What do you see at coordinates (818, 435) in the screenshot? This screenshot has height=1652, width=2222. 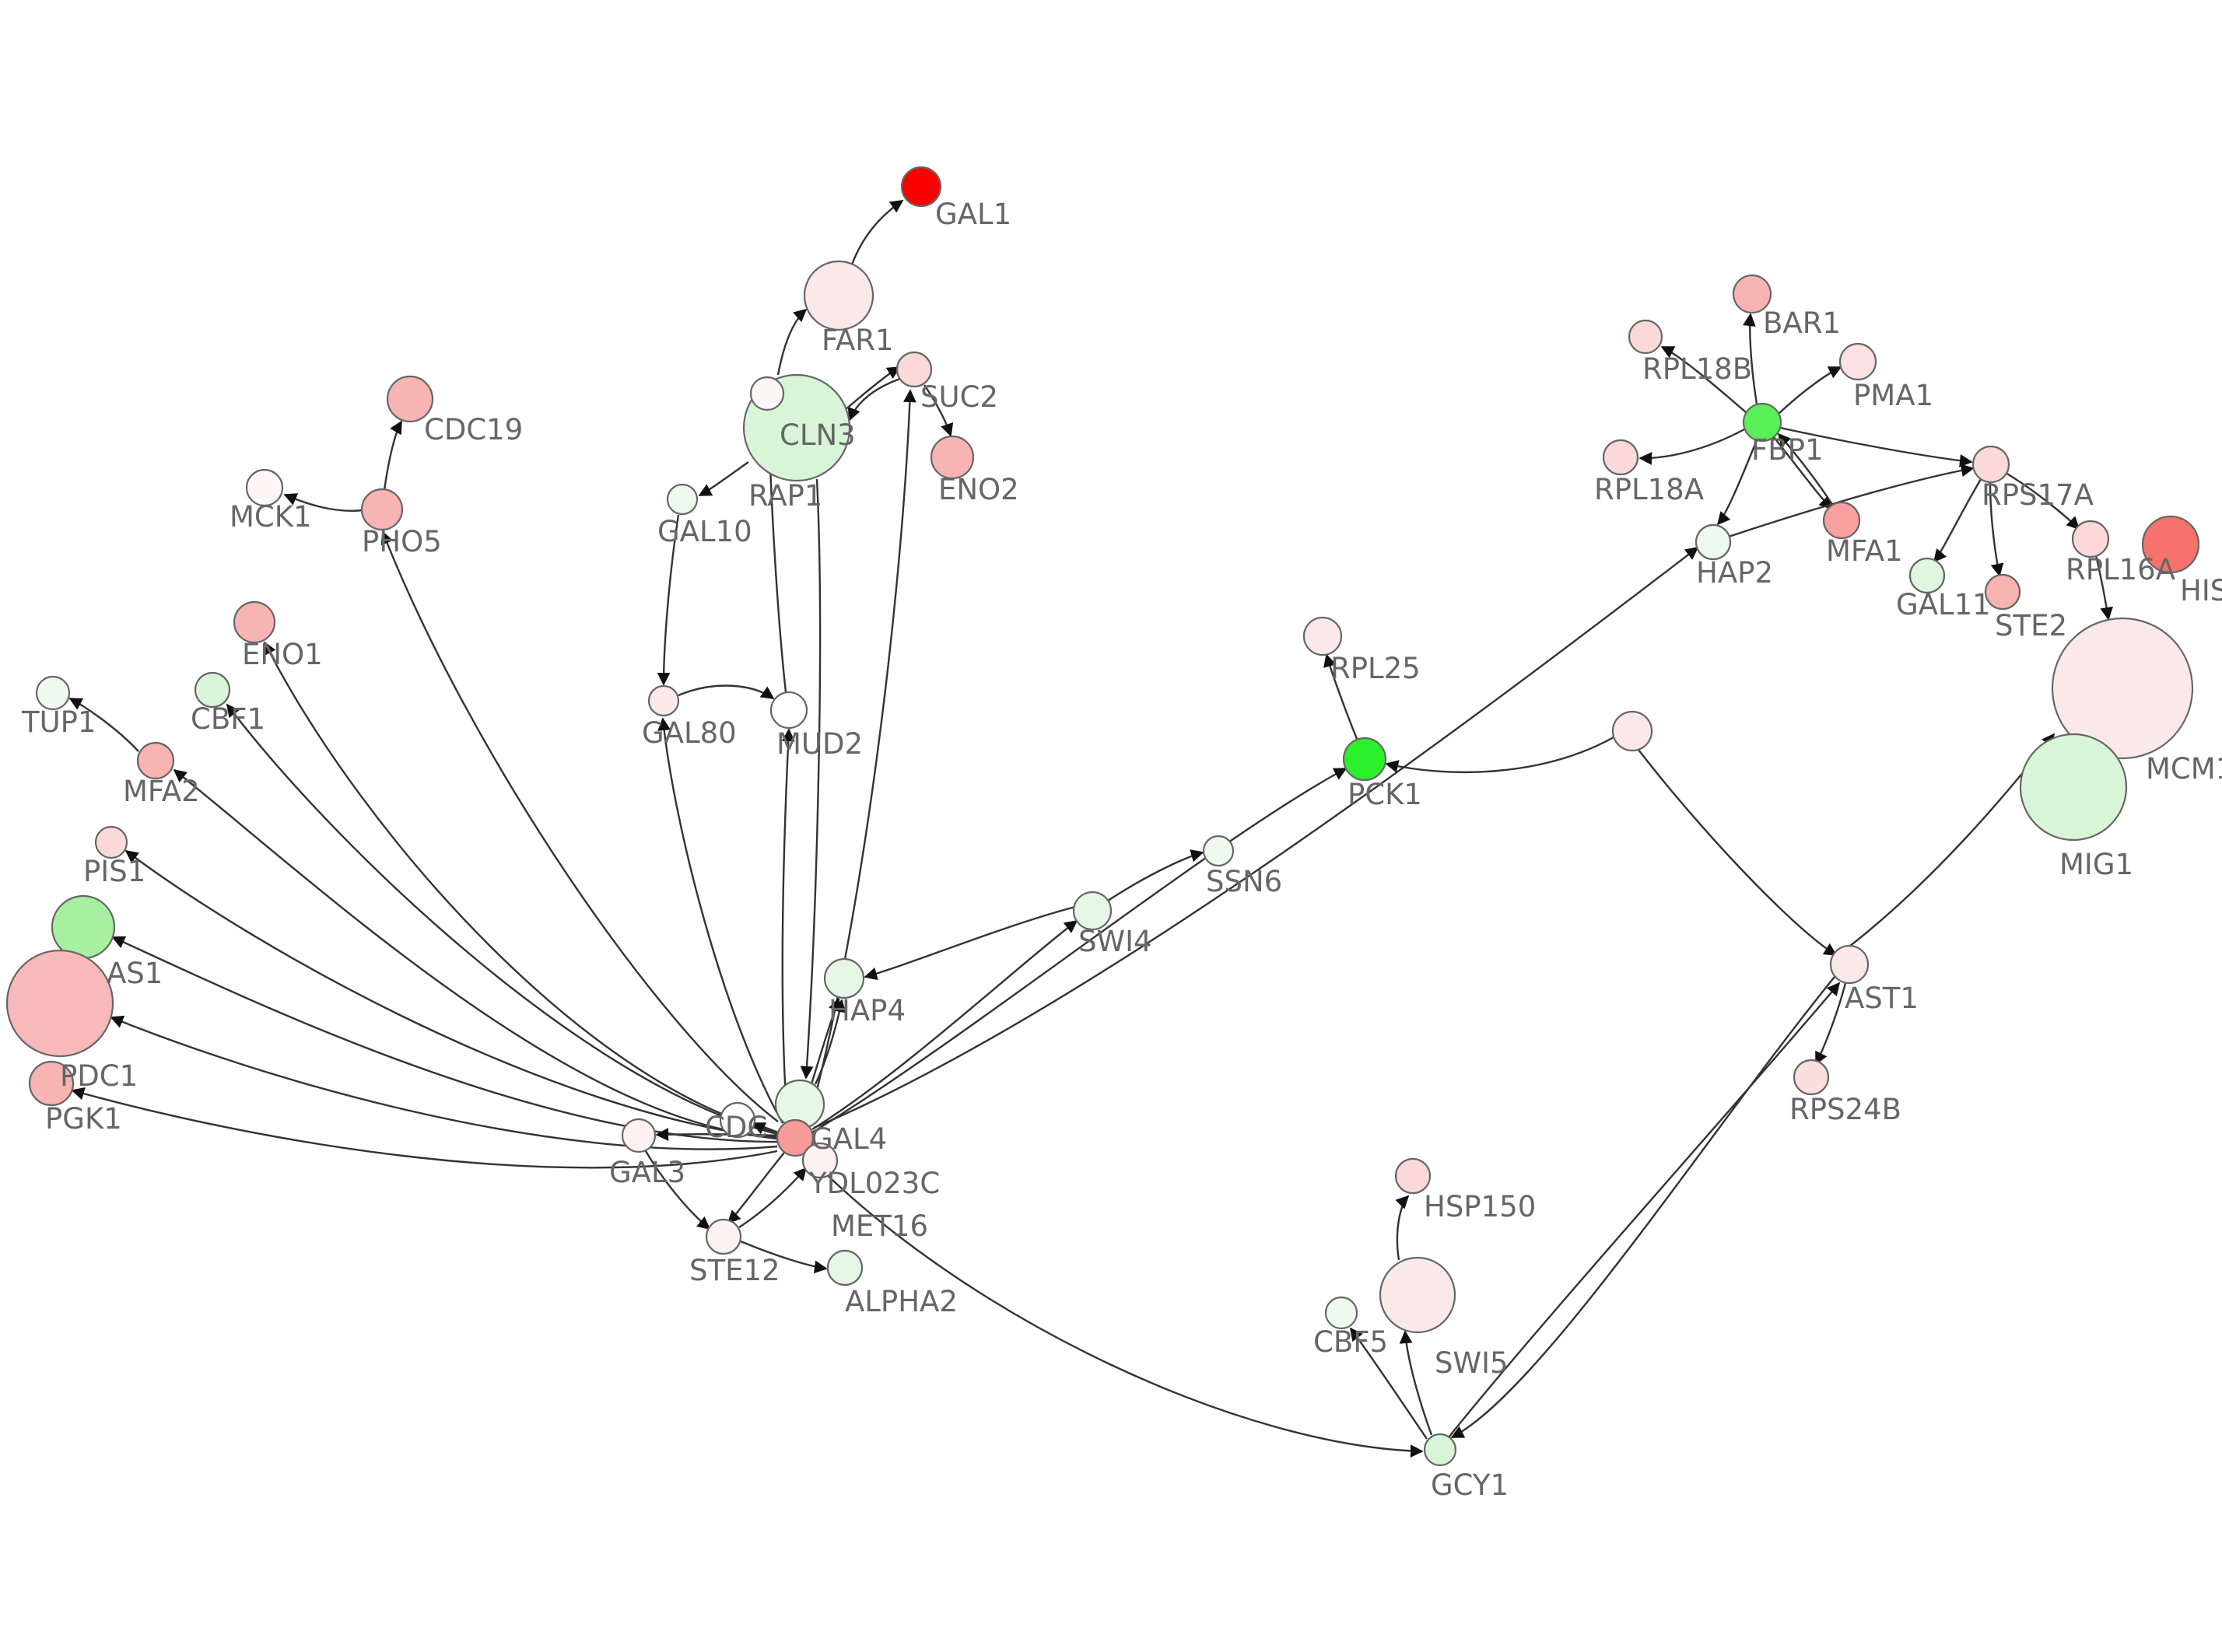 I see `node-label-cln3: CLN3` at bounding box center [818, 435].